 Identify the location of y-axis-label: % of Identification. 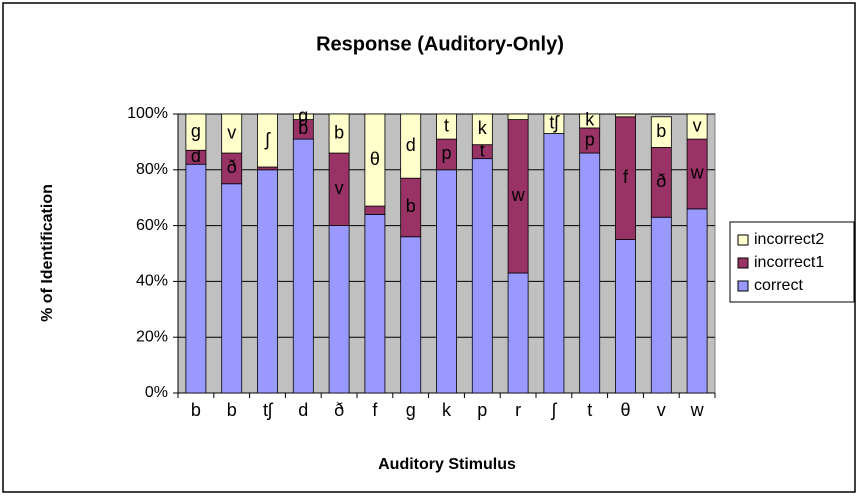
(47, 253).